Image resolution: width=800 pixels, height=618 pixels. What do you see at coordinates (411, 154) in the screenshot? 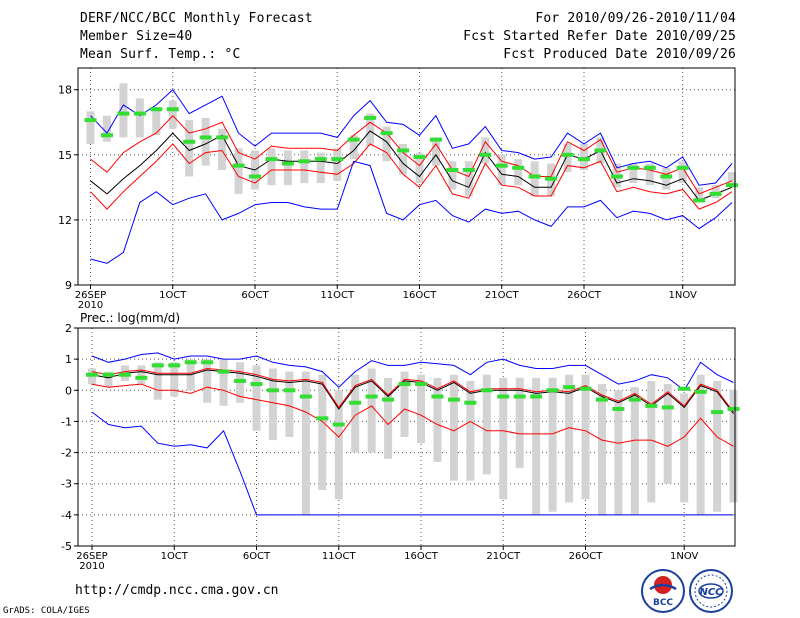
I see `temp-series-mean-spread` at bounding box center [411, 154].